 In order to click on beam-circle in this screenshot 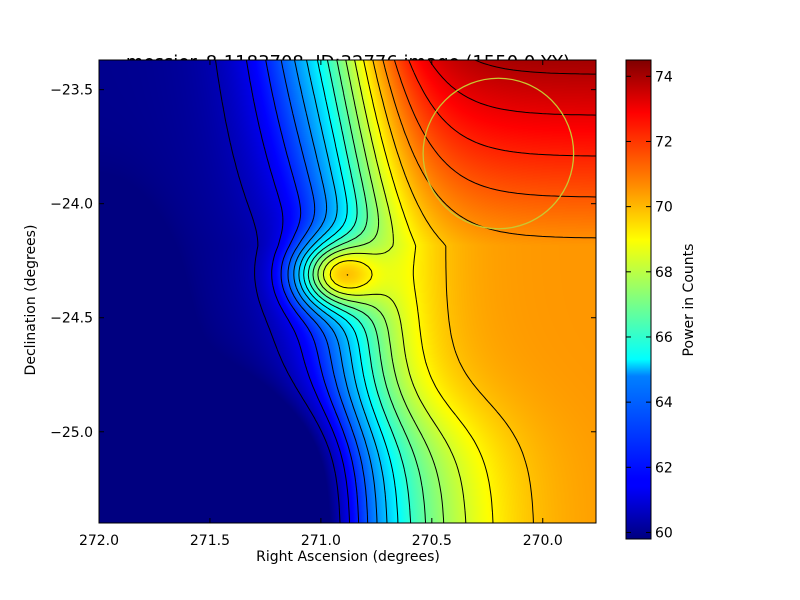, I will do `click(498, 153)`.